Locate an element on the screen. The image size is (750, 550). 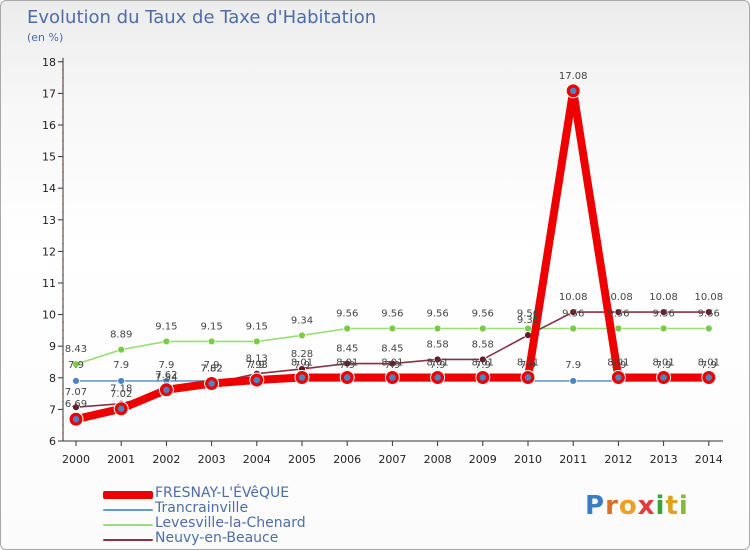
y-tick-label: 9 is located at coordinates (52, 346).